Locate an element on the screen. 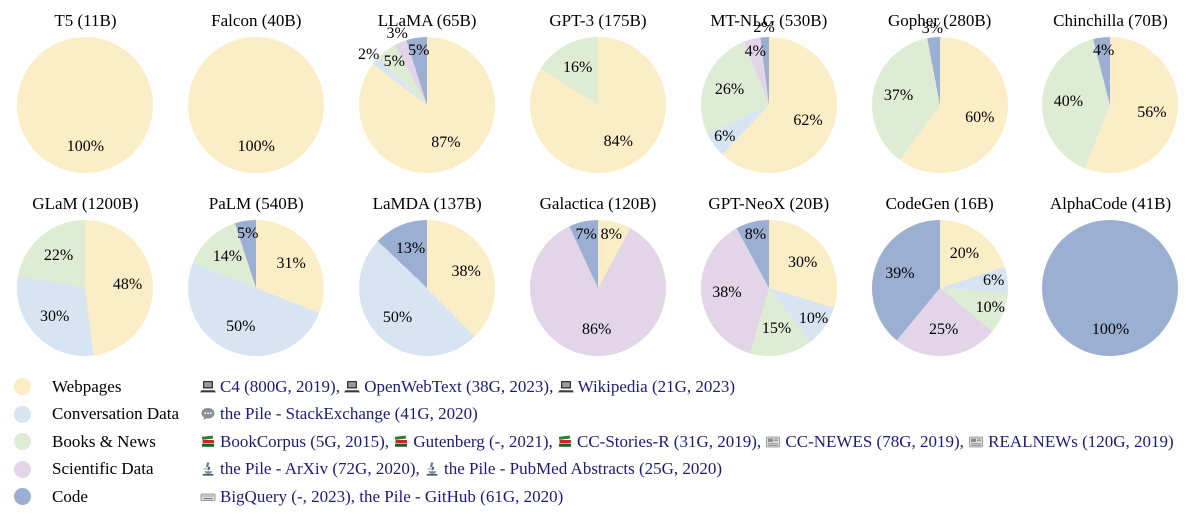 The image size is (1196, 525). pie-chart-cell: CodeGen (16B) 20% 6% 10% 25% 39% is located at coordinates (939, 274).